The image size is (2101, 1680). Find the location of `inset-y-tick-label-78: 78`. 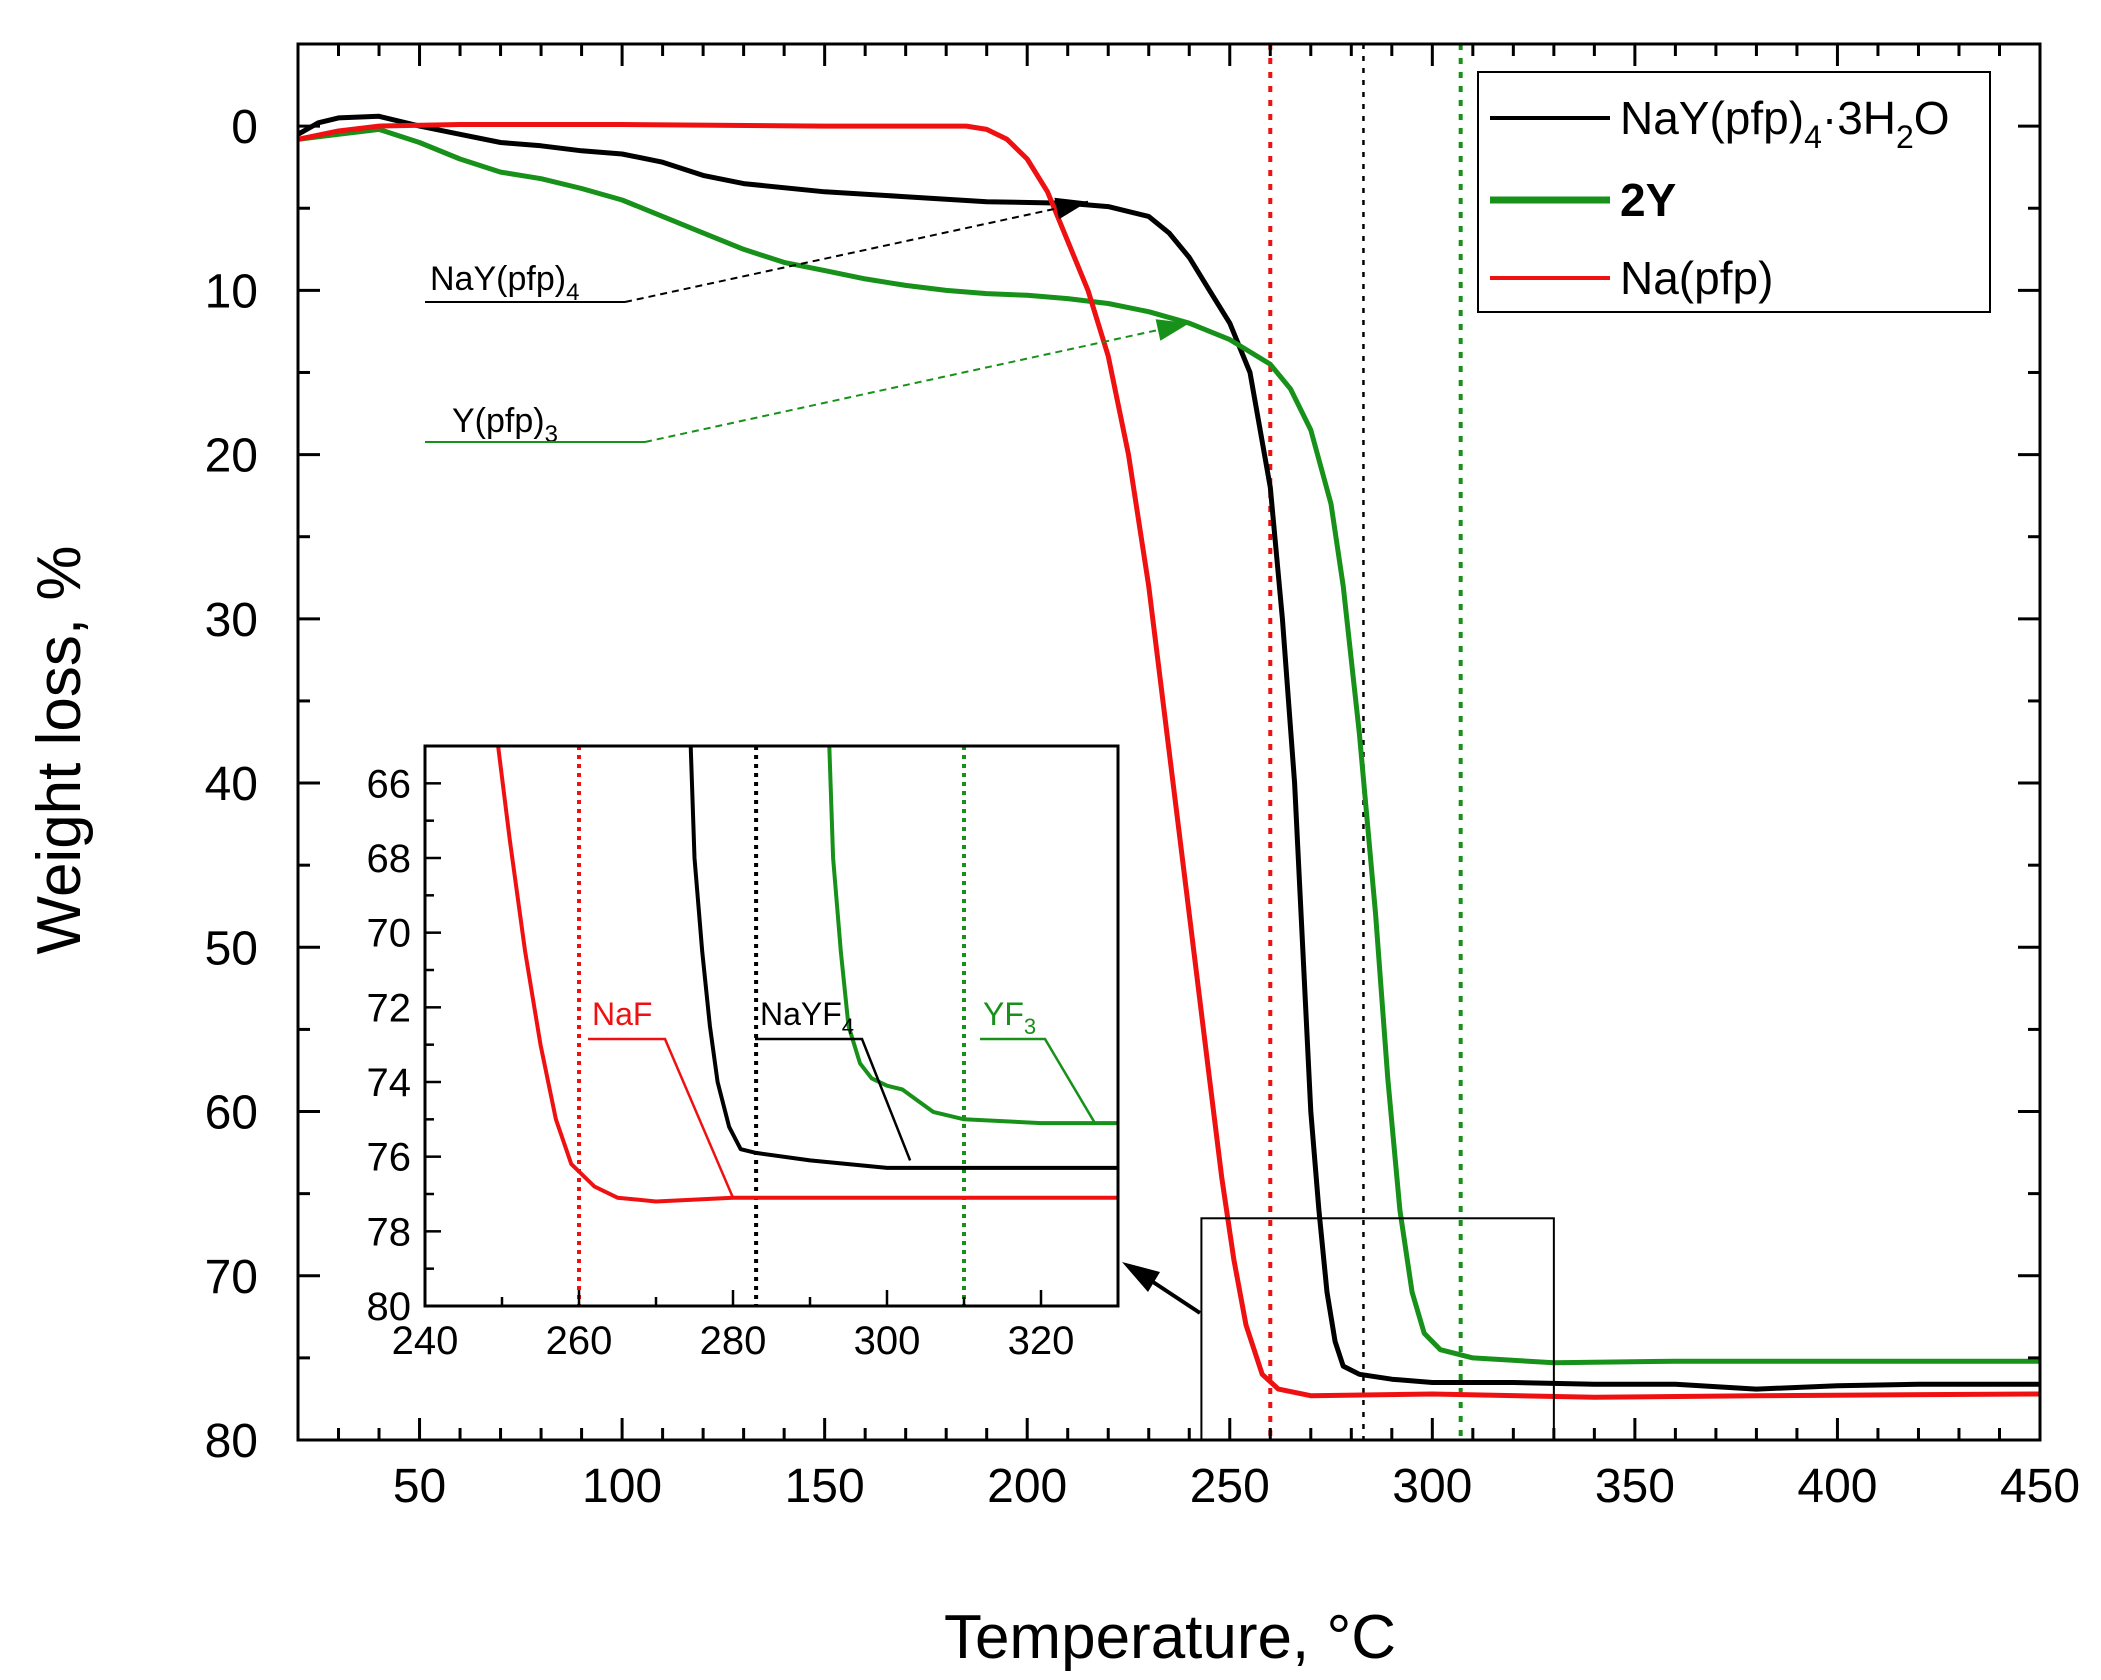

inset-y-tick-label-78: 78 is located at coordinates (389, 1232).